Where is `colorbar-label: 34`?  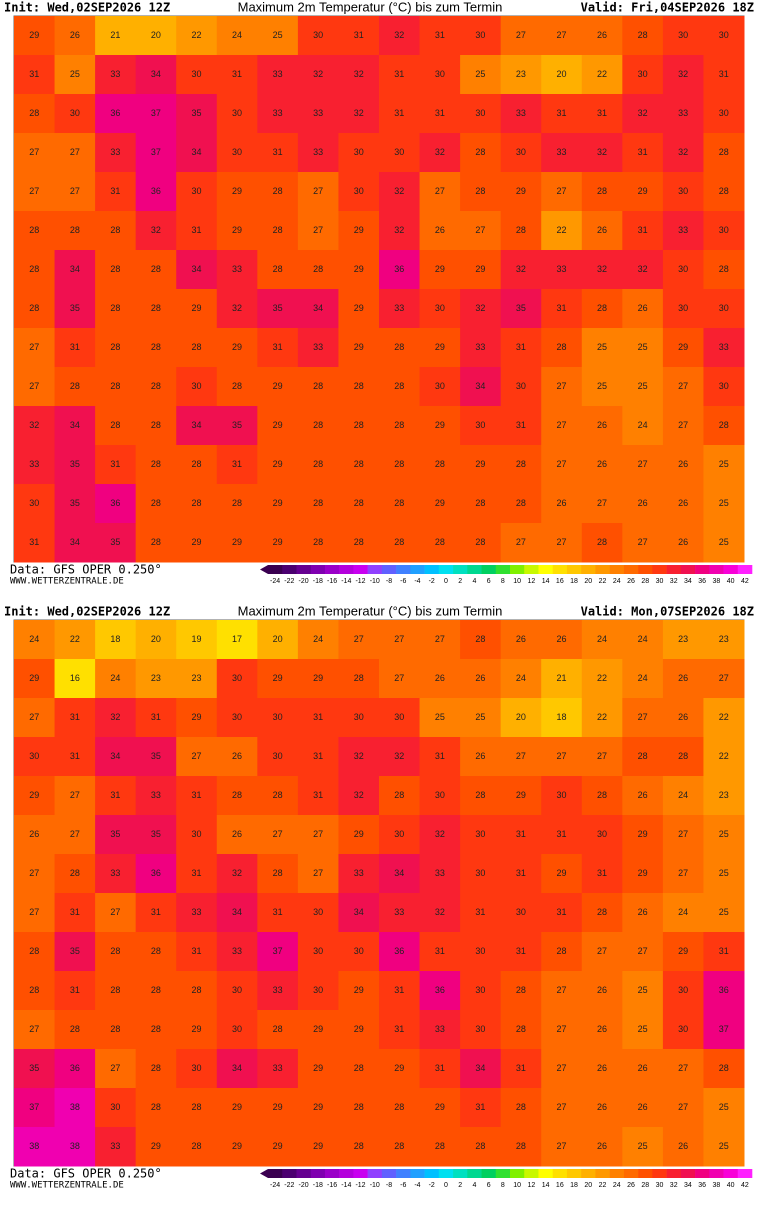
colorbar-label: 34 is located at coordinates (688, 581).